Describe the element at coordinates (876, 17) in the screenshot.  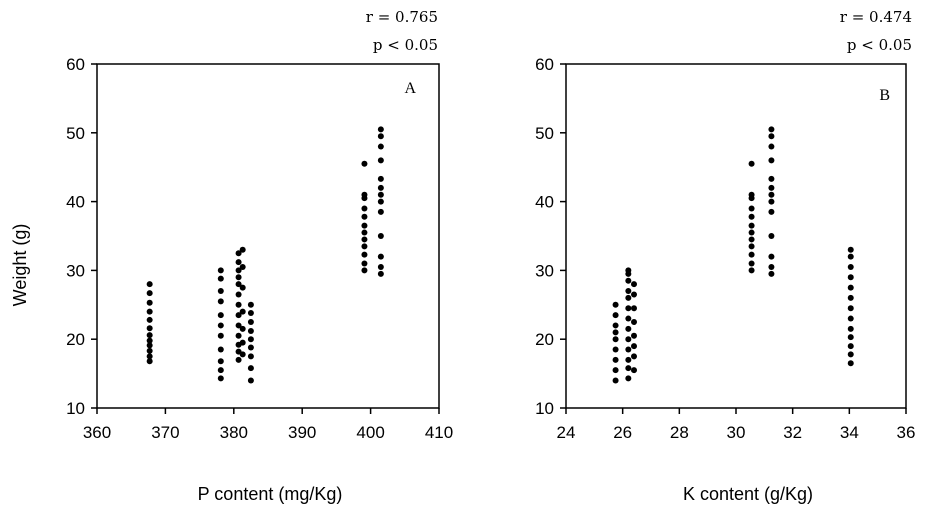
I see `panel-b-r-value: r = 0.474` at that location.